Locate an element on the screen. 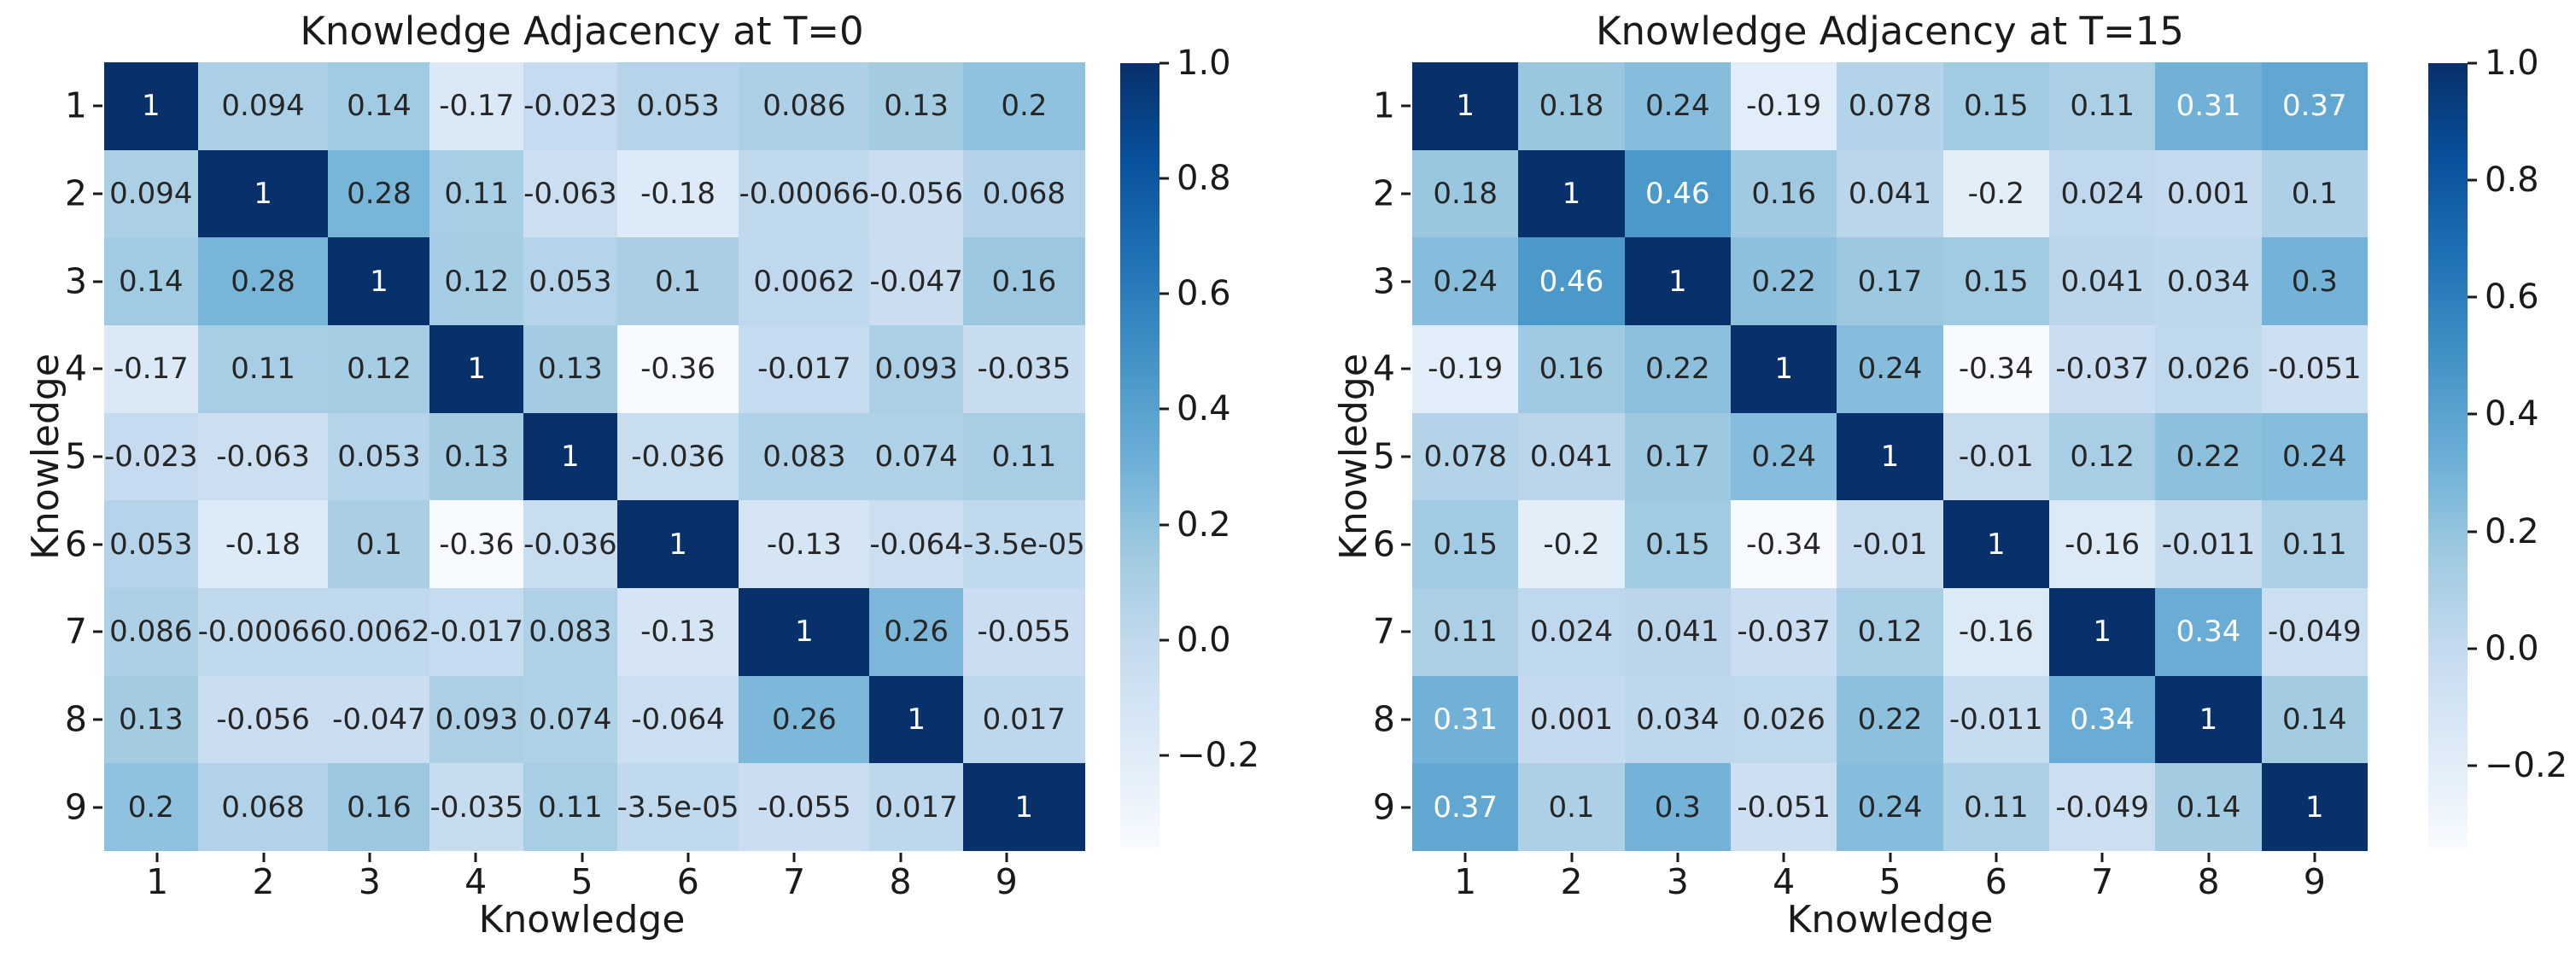  heatmap-cell: -0.017 is located at coordinates (804, 368).